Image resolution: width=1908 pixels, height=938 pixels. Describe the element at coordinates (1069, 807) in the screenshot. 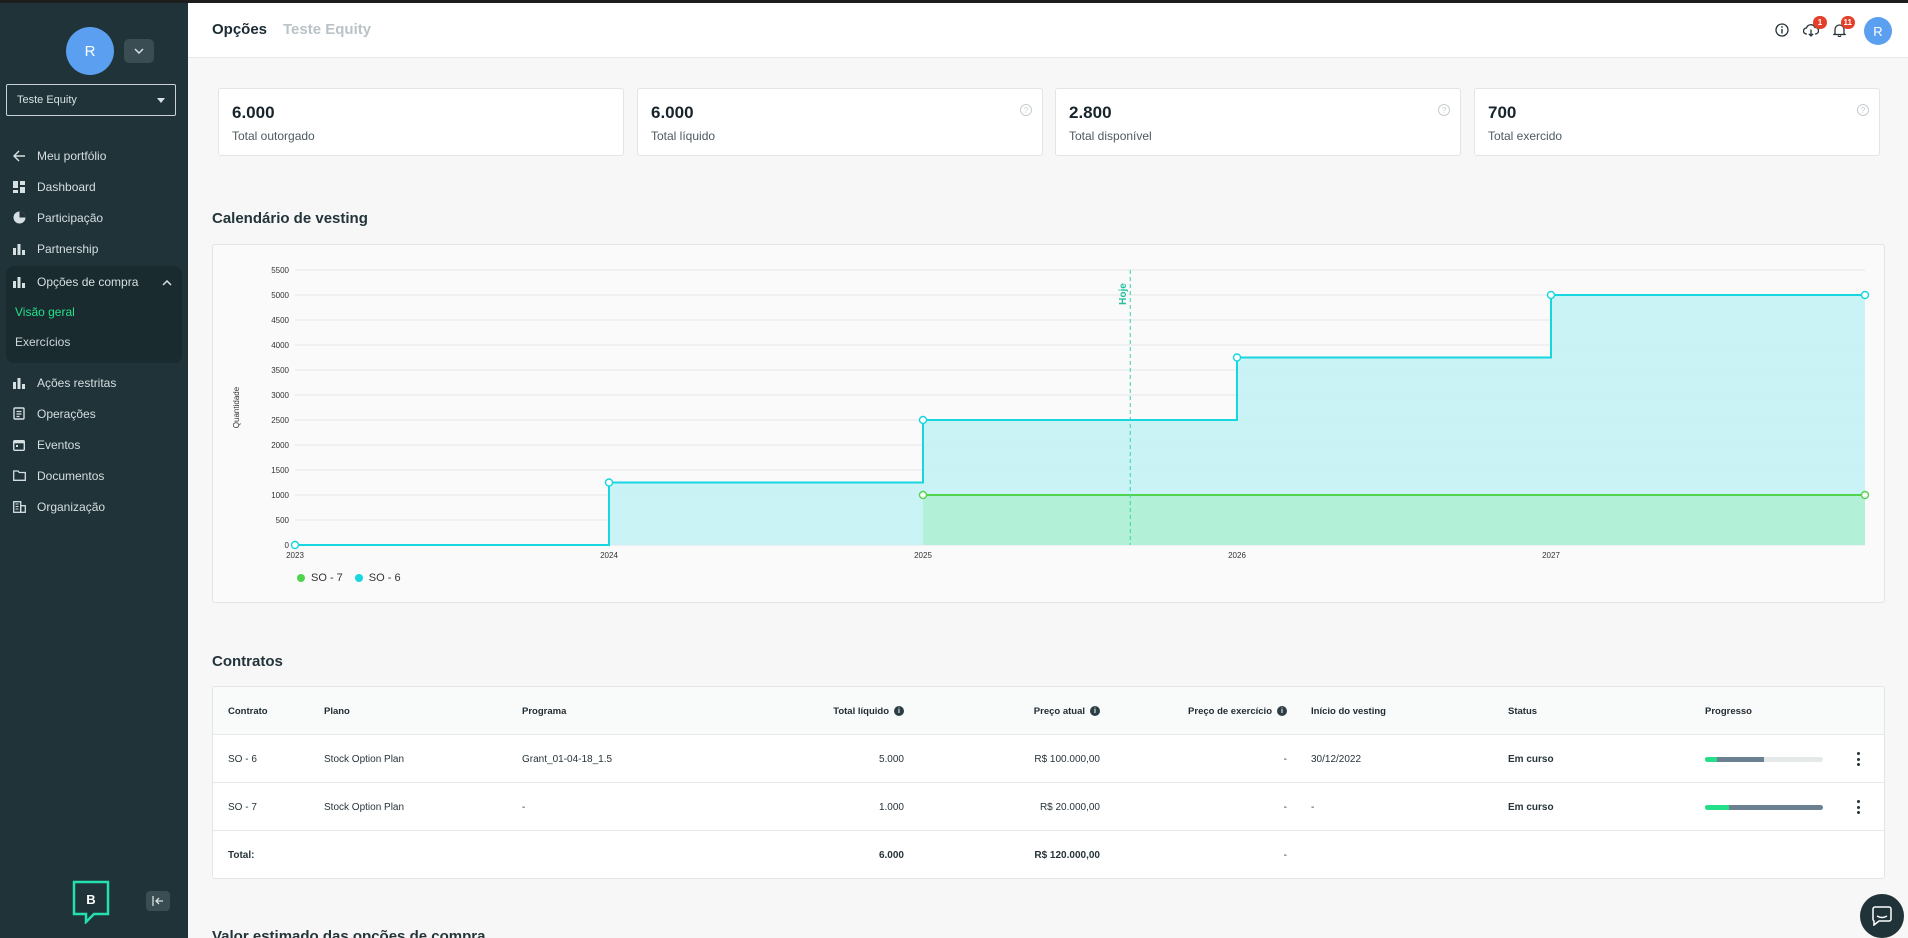

I see `cell-preco-atual: R$ 20.000,00` at that location.